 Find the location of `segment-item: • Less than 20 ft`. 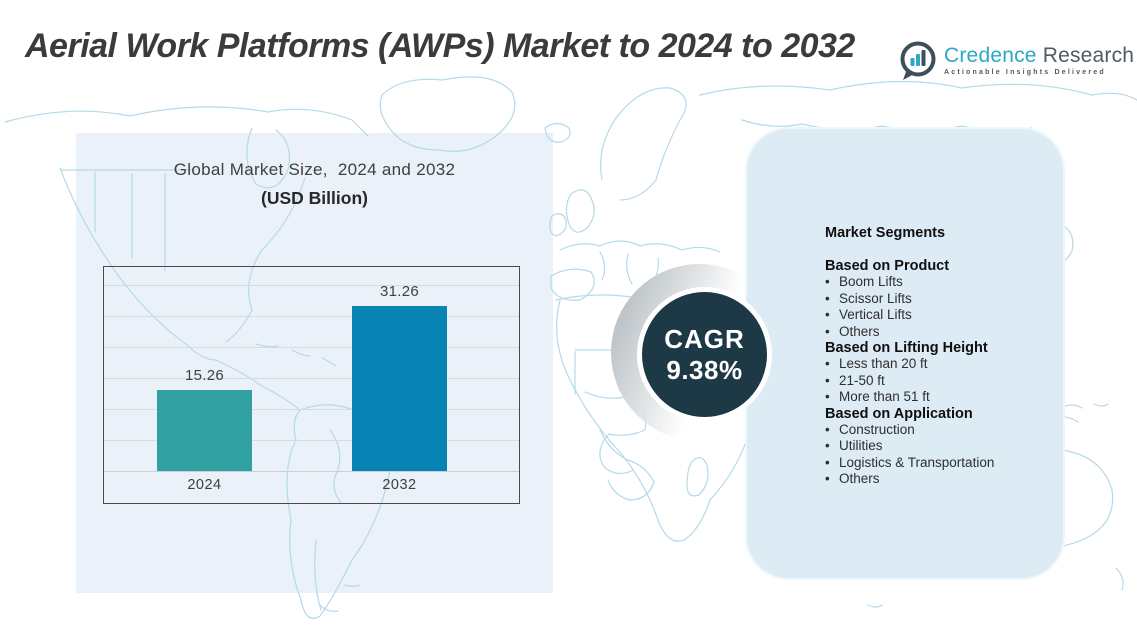

segment-item: • Less than 20 ft is located at coordinates (942, 364).